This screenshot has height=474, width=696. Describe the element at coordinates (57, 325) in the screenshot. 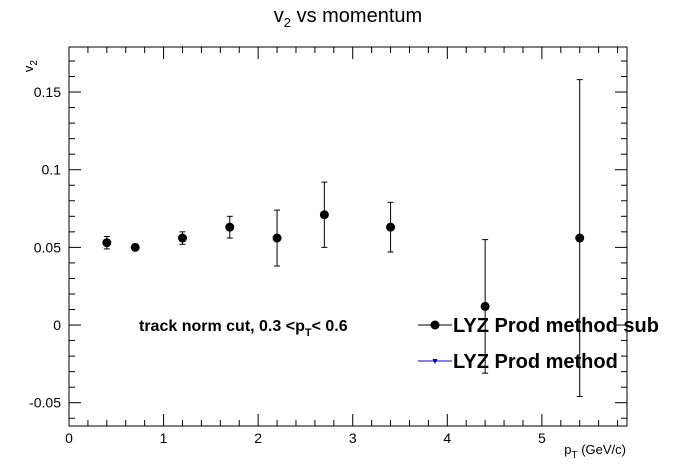

I see `y-tick-label: 0` at that location.